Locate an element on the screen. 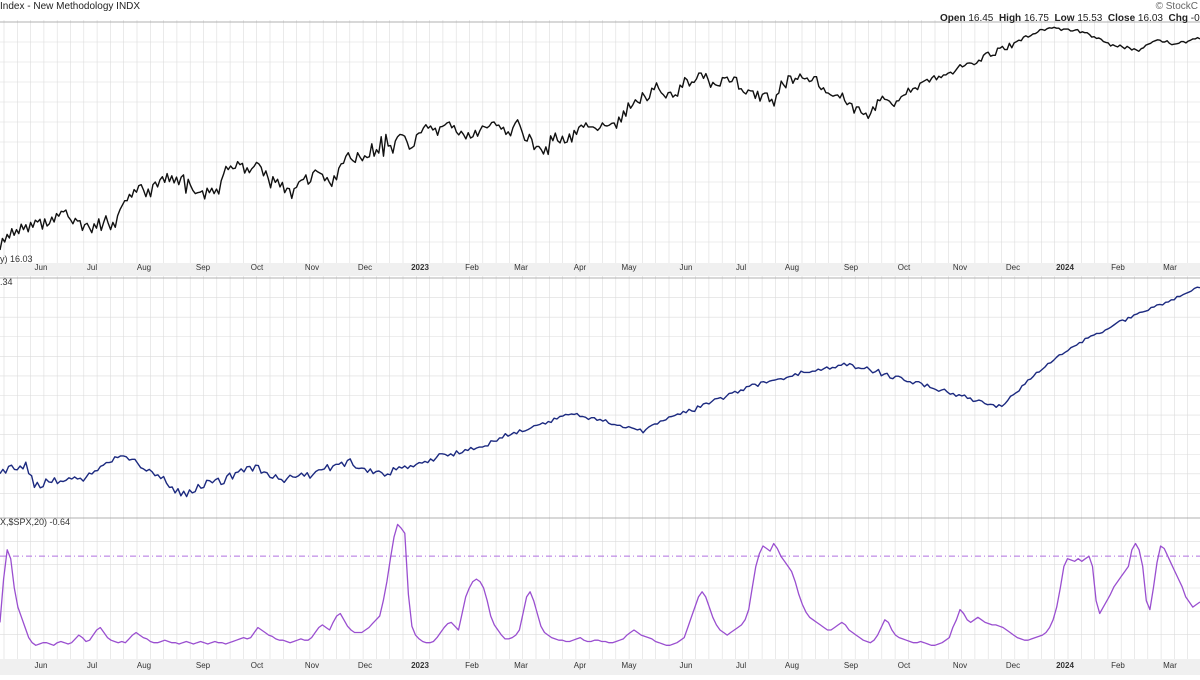  open-label: Open is located at coordinates (953, 18).